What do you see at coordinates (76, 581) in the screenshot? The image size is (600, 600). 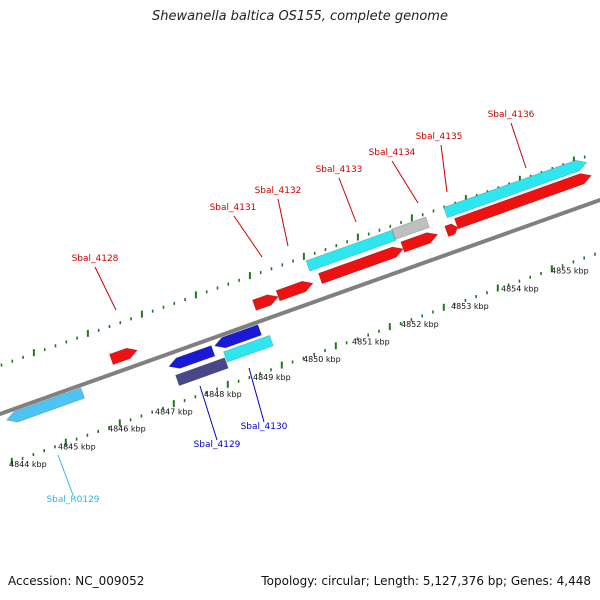 I see `accession-text: Accession: NC_009052` at bounding box center [76, 581].